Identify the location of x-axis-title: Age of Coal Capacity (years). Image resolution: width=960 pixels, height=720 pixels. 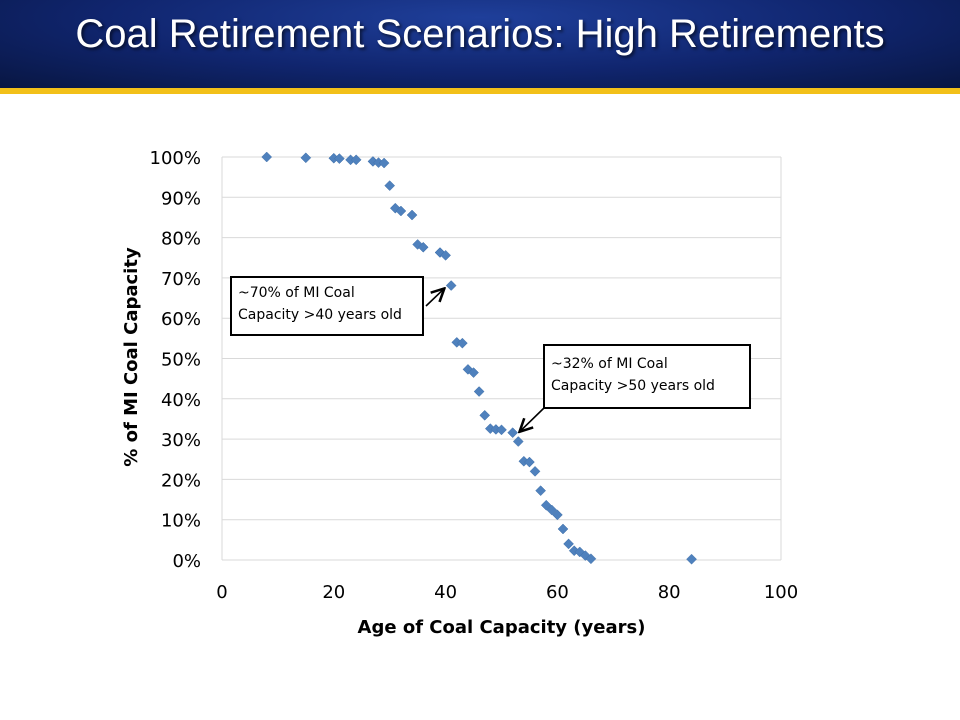
(502, 627).